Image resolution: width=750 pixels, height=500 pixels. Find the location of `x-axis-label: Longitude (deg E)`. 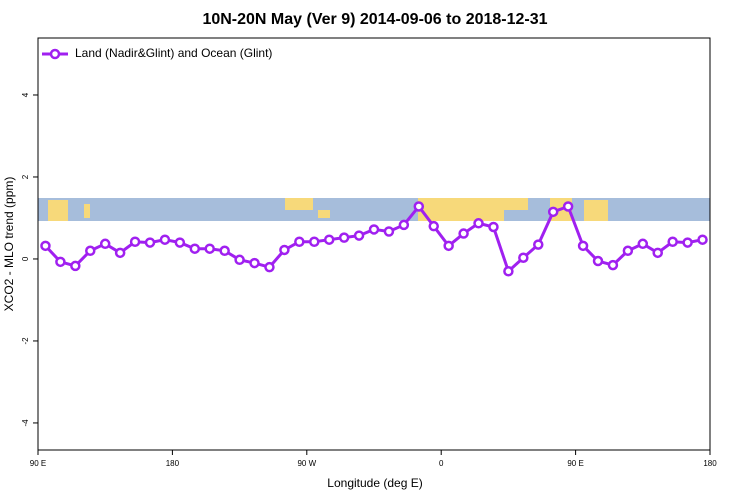

x-axis-label: Longitude (deg E) is located at coordinates (374, 483).